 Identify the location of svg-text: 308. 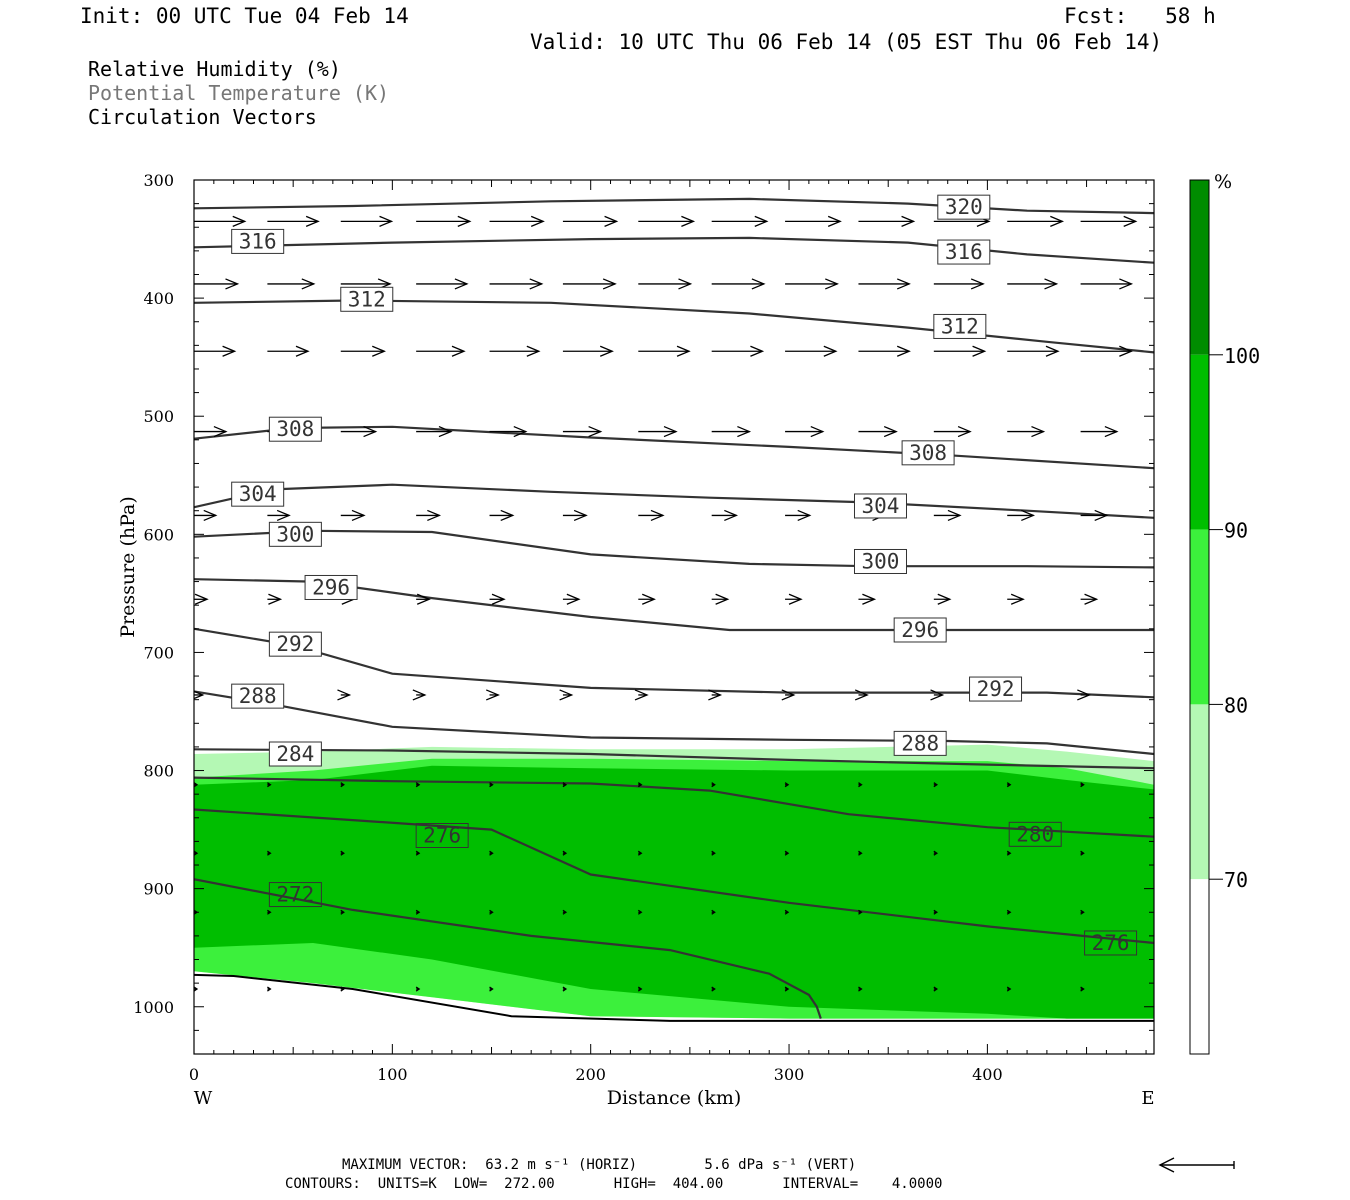
(928, 453).